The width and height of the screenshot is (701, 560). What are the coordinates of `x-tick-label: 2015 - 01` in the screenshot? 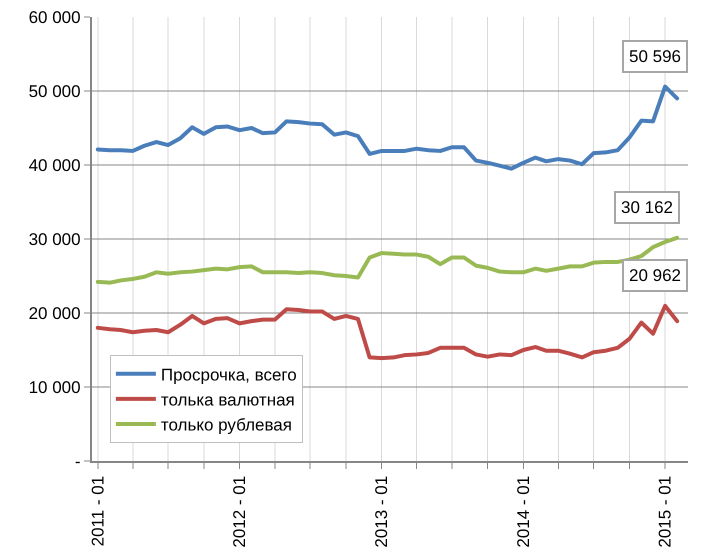 It's located at (665, 512).